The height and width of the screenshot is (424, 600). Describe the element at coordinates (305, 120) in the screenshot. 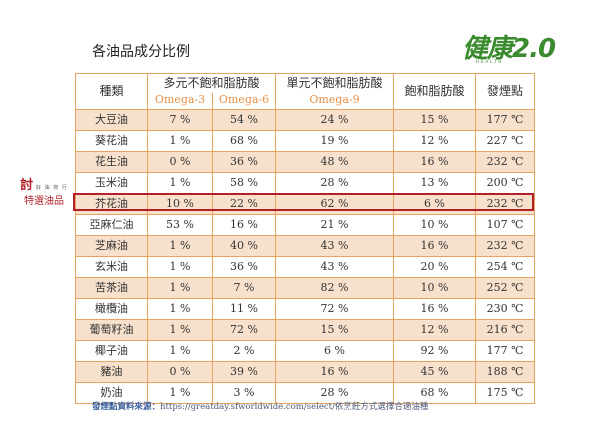

I see `table-row: 大豆油 7 % 54 % 24 % 15 % 177 ℃` at that location.